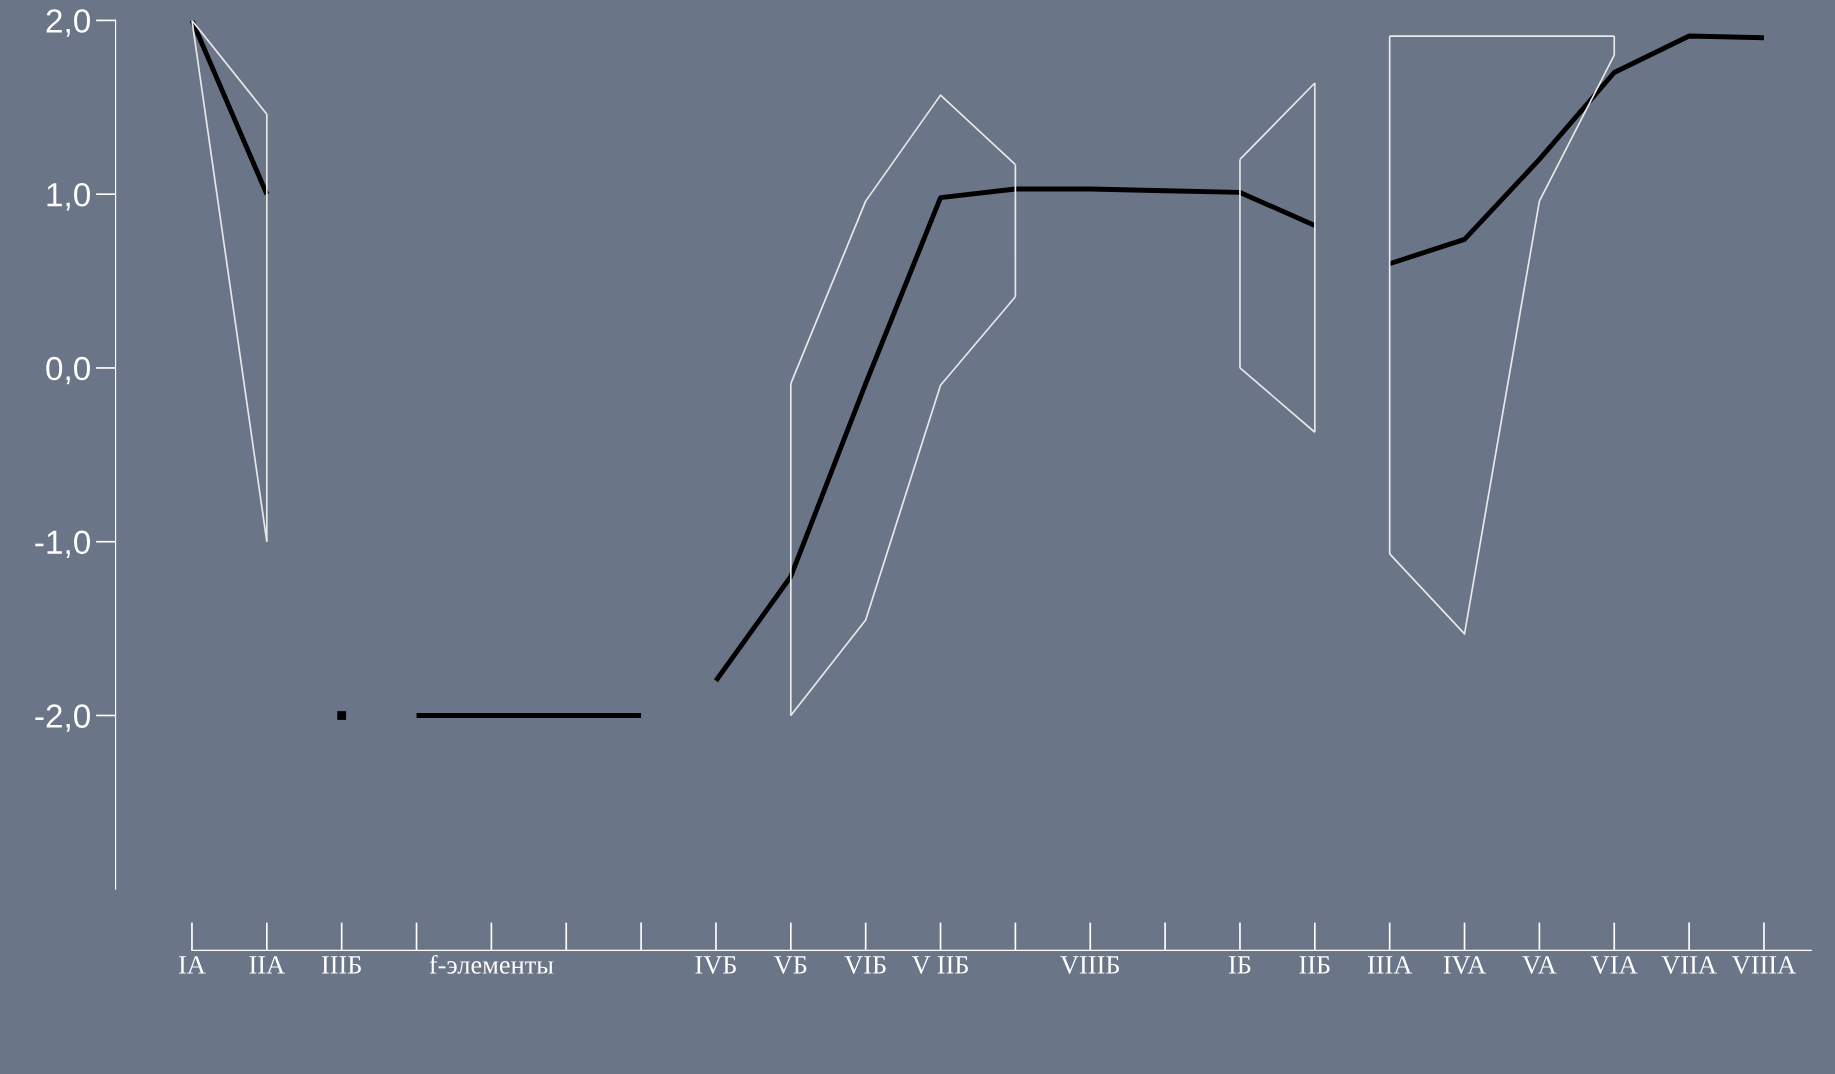 The width and height of the screenshot is (1835, 1074). I want to click on x-tick-label: IIIA, so click(1390, 965).